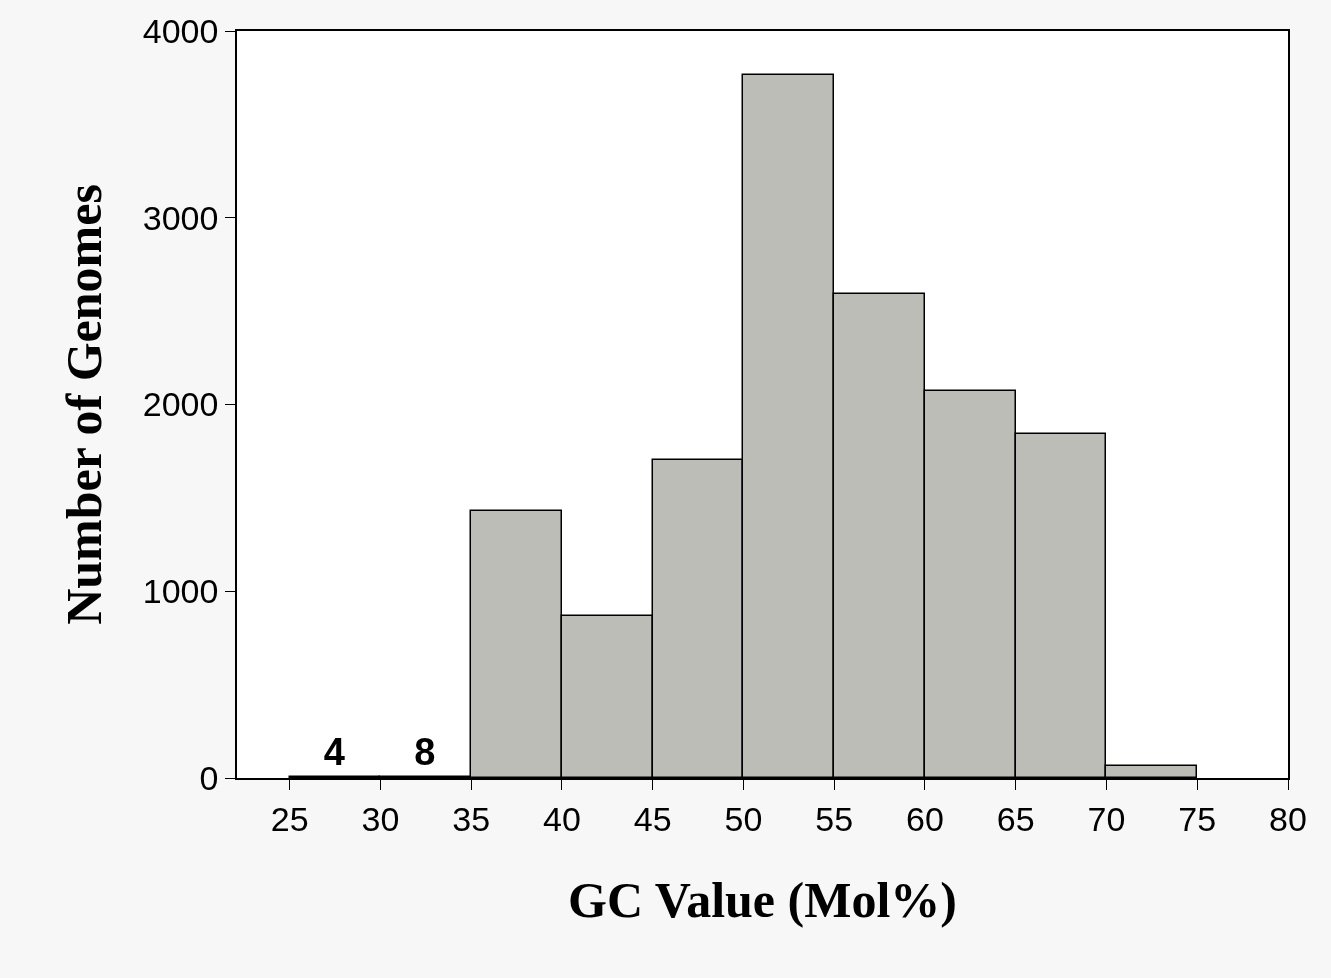  What do you see at coordinates (471, 818) in the screenshot?
I see `x-tick-label: 35` at bounding box center [471, 818].